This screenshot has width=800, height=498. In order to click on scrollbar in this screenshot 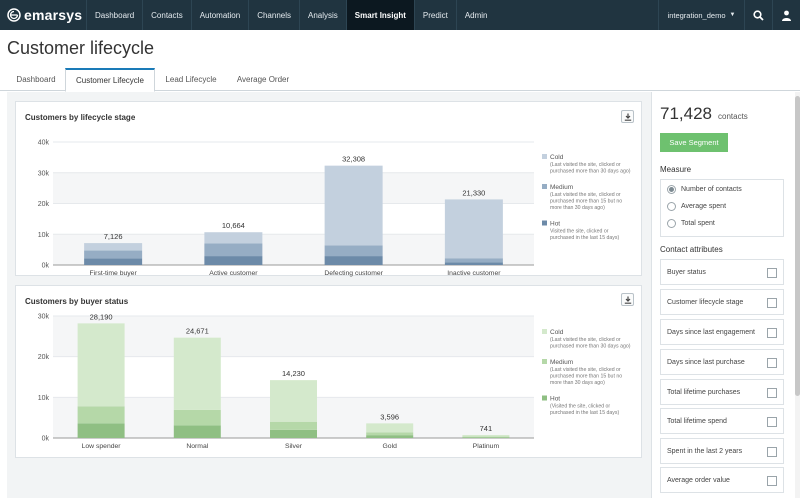, I will do `click(797, 295)`.